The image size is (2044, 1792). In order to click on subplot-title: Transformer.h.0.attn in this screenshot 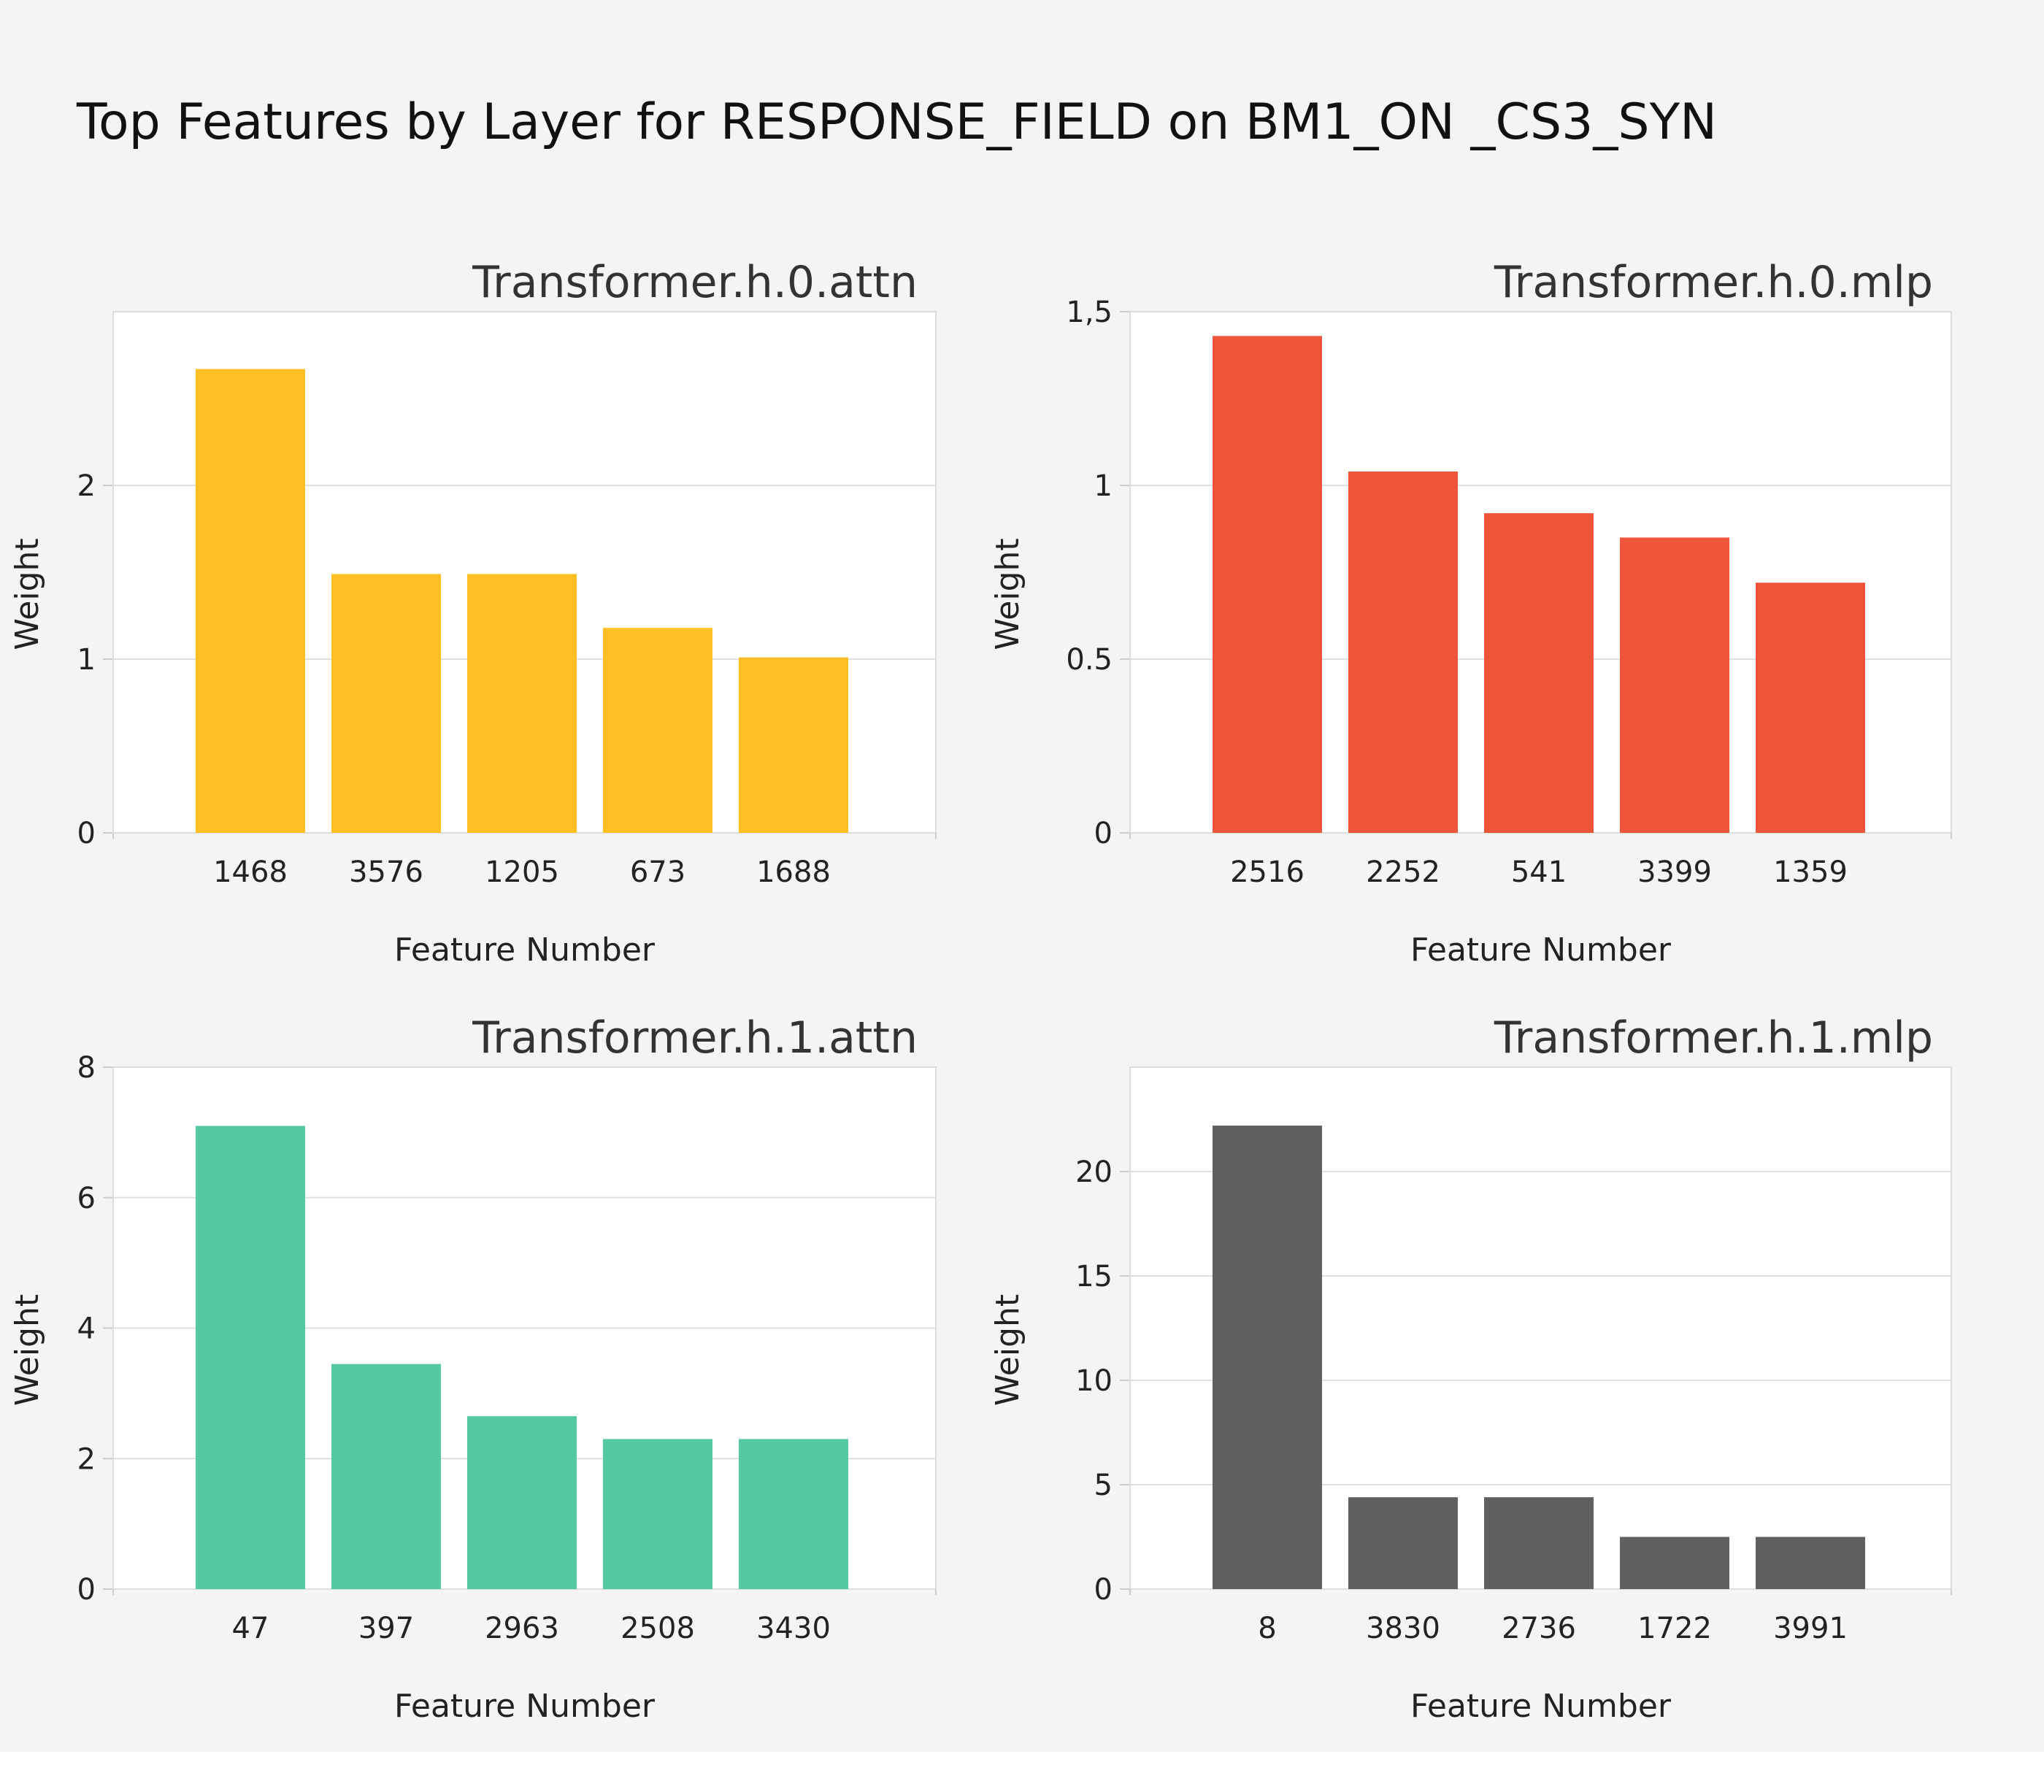, I will do `click(695, 282)`.